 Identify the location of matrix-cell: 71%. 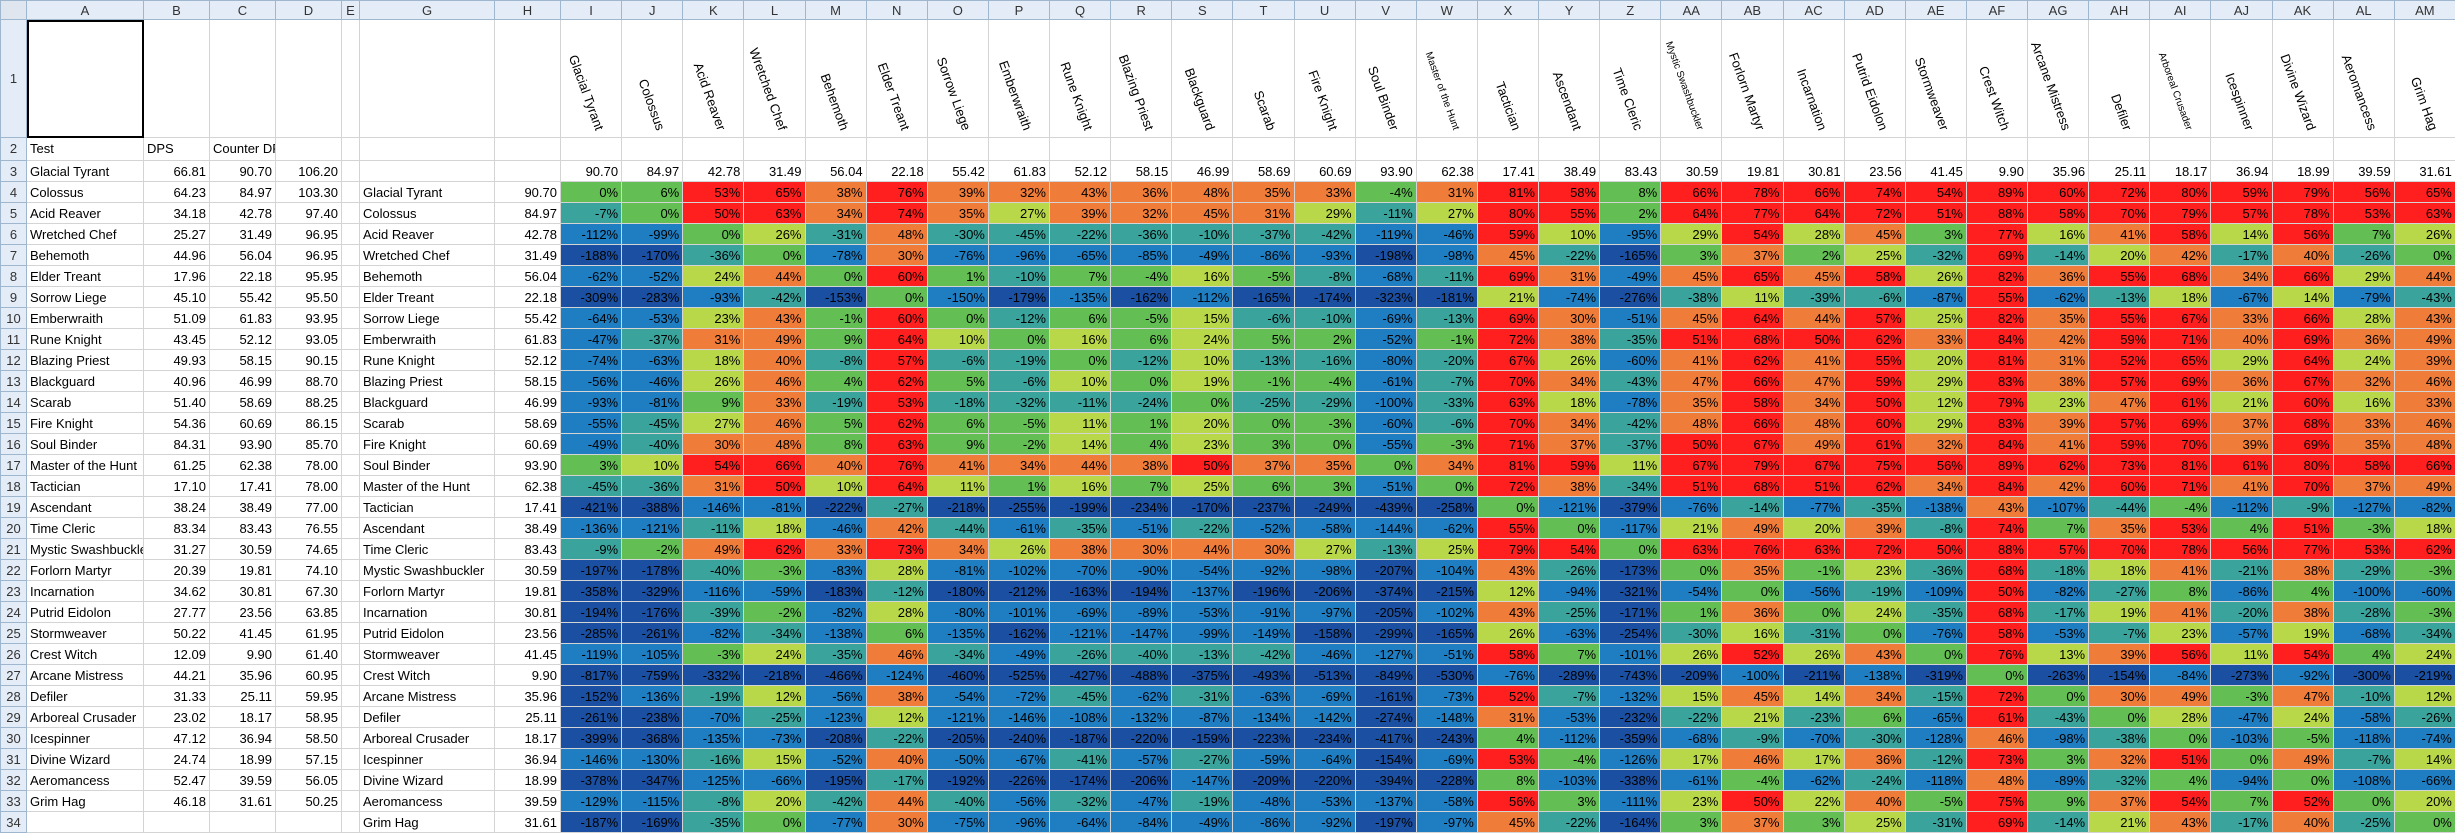
(2180, 339).